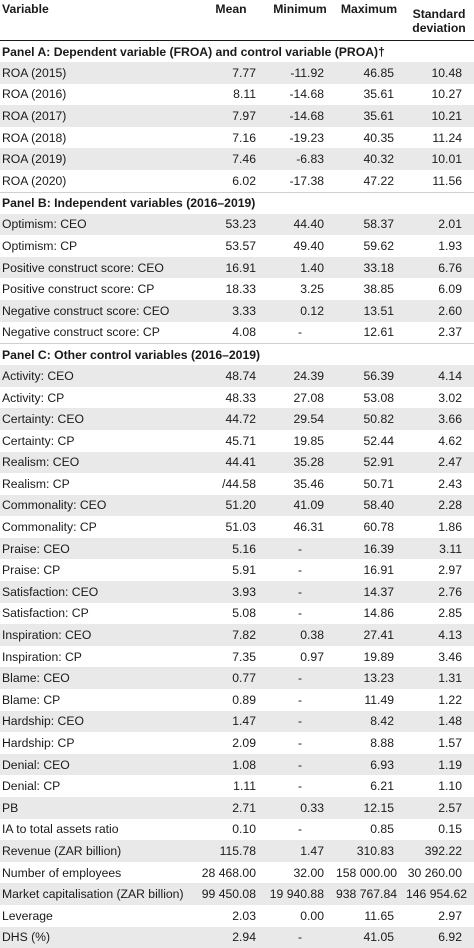  I want to click on minimum-cell: 49.40, so click(300, 246).